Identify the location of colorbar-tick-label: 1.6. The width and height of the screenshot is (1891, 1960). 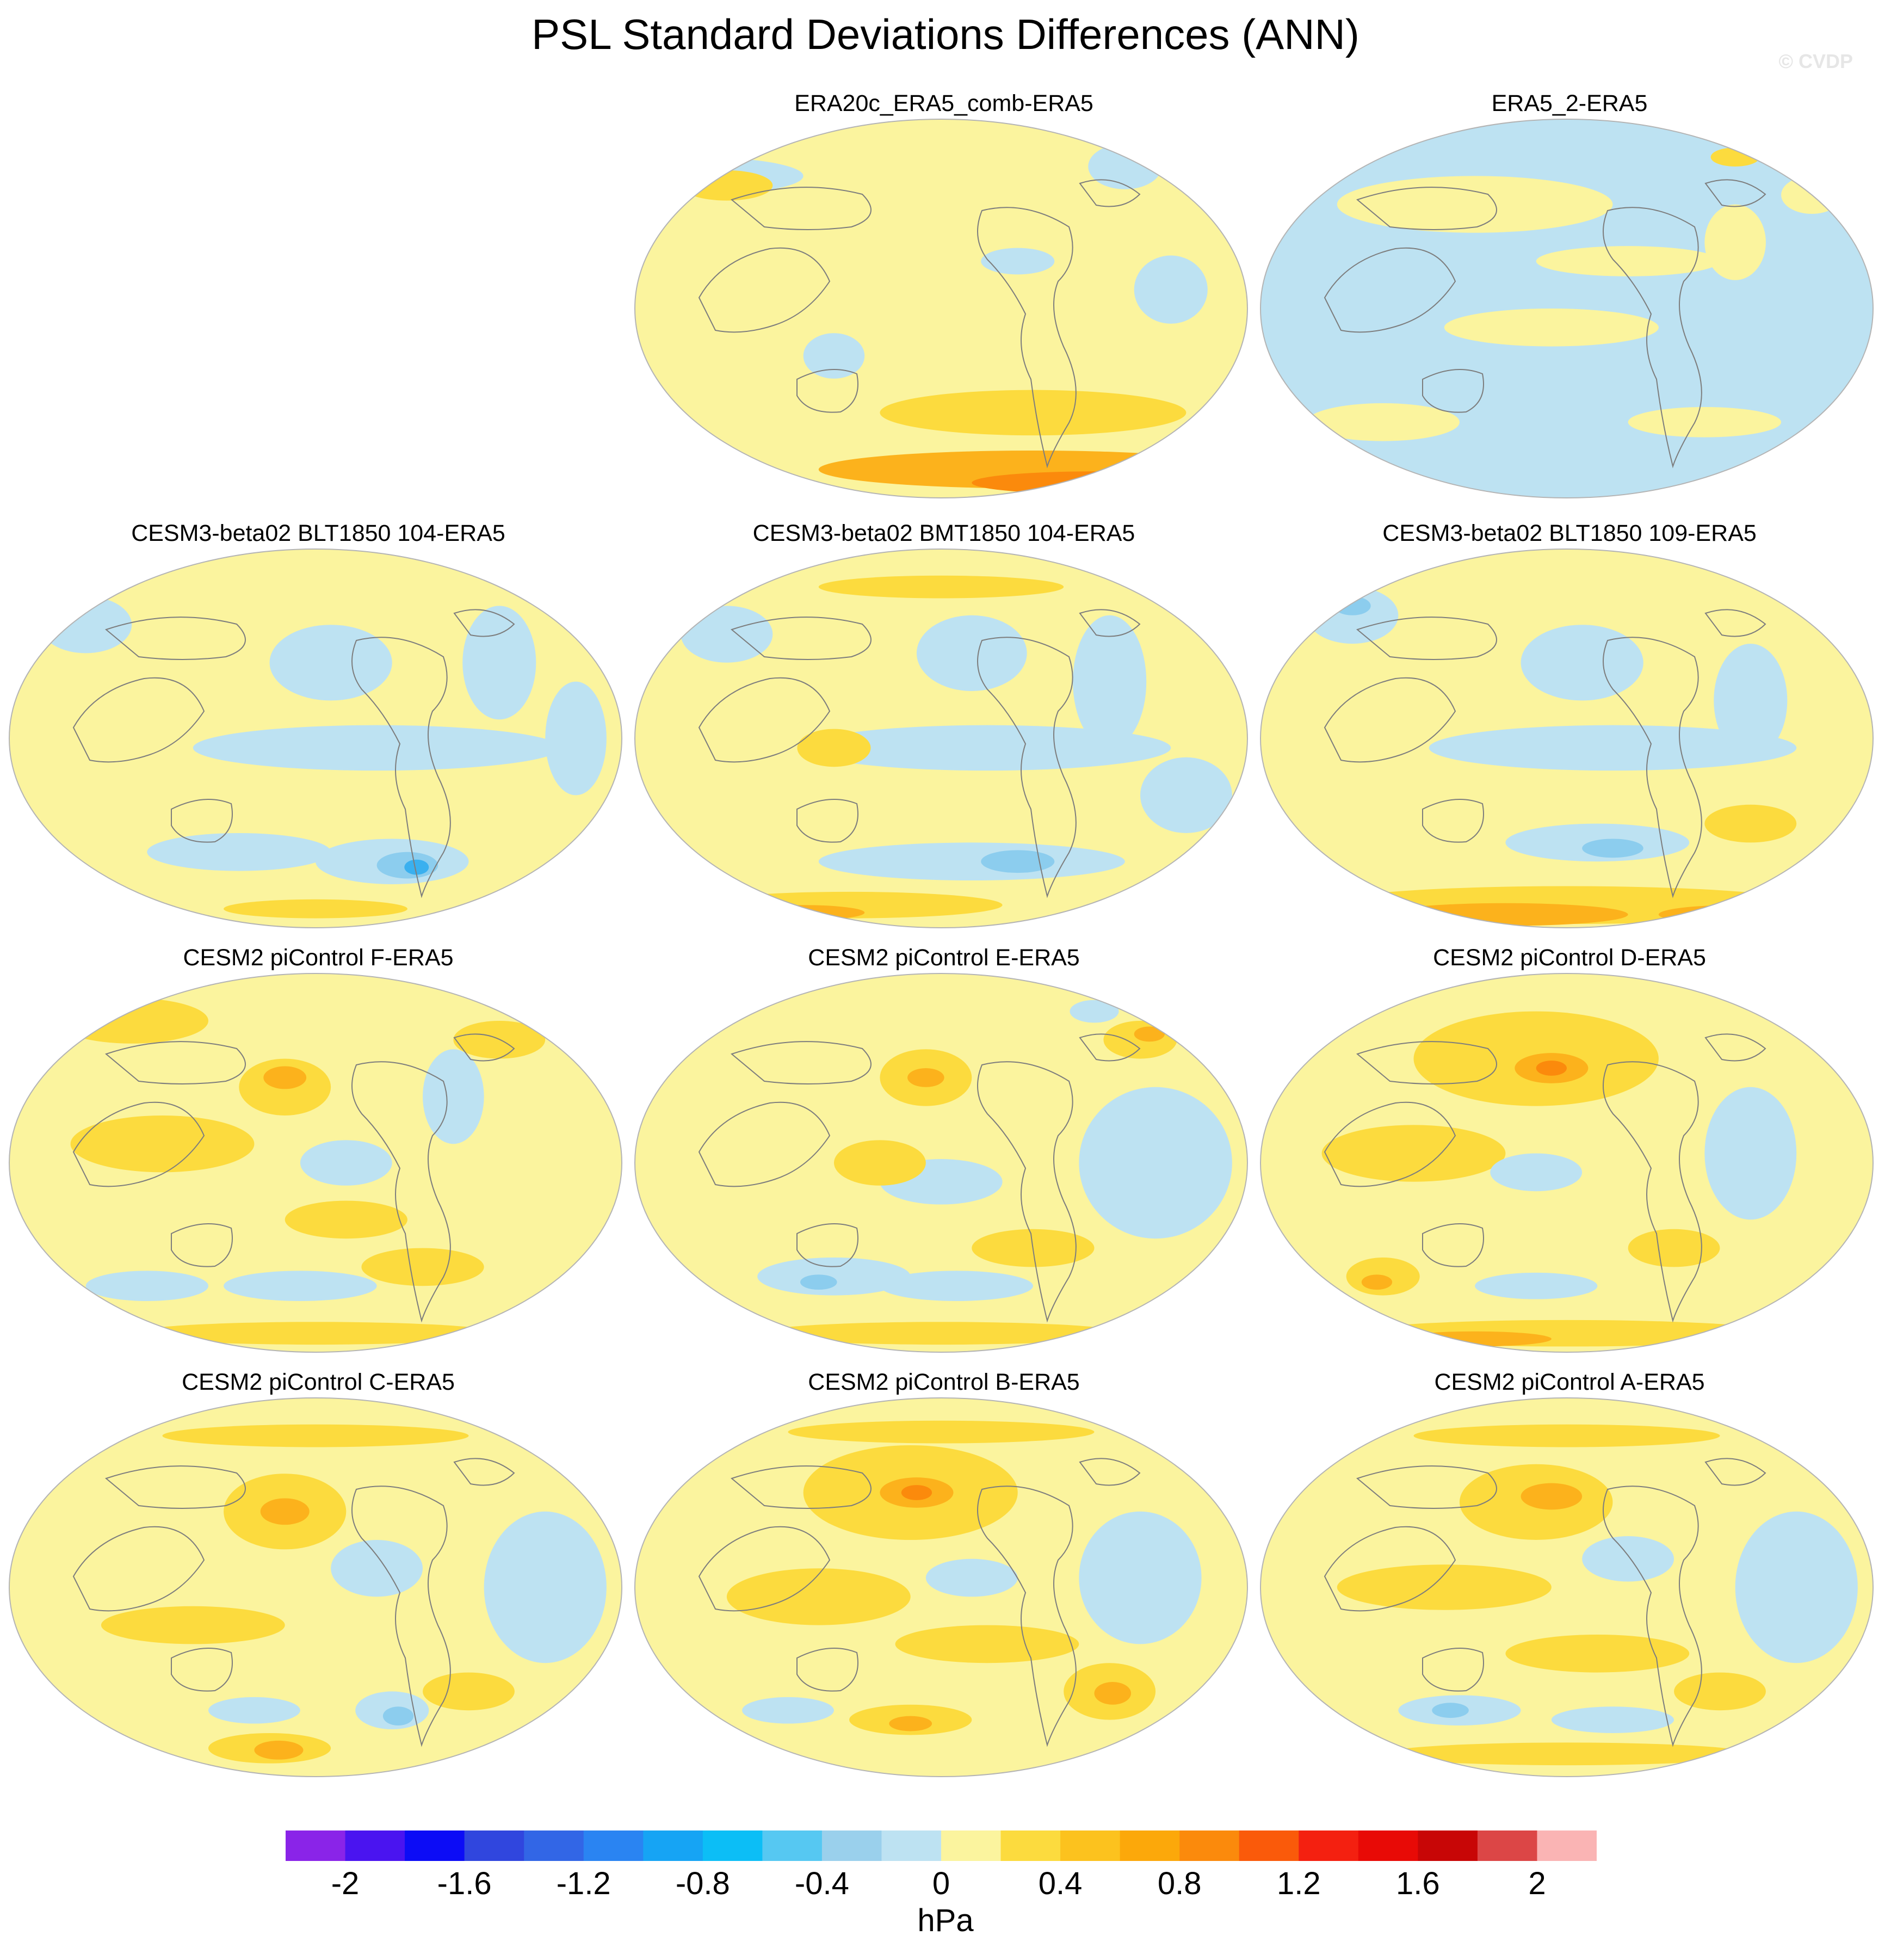
(1418, 1883).